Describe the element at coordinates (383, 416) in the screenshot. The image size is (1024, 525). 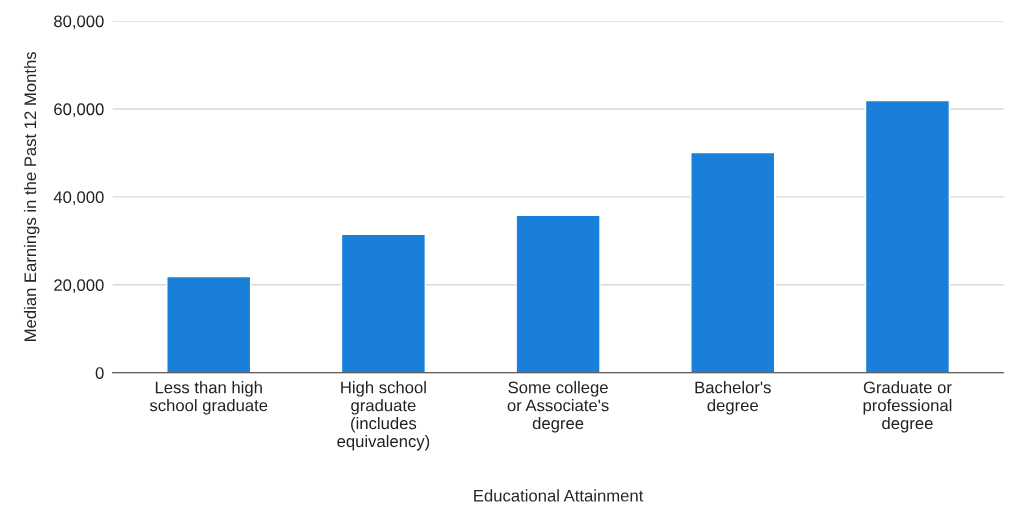
I see `x-tick-label: High school graduate (includes equivalency)` at that location.